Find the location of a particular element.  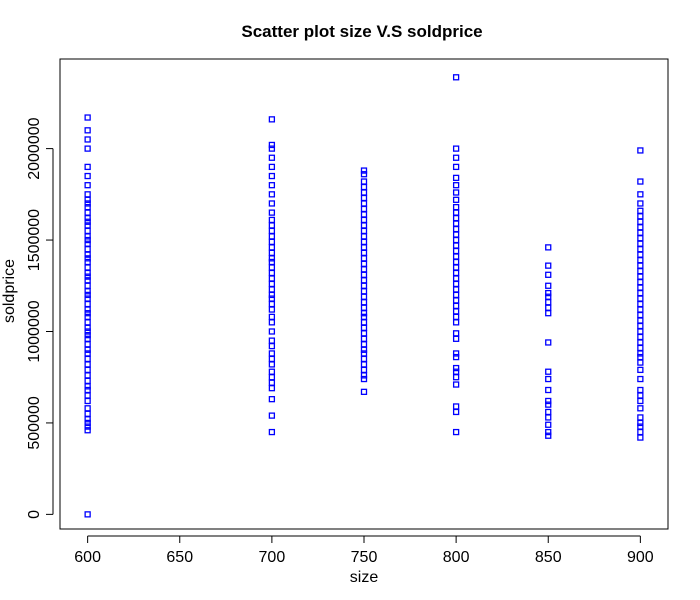

x-tick-label: 850 is located at coordinates (548, 557).